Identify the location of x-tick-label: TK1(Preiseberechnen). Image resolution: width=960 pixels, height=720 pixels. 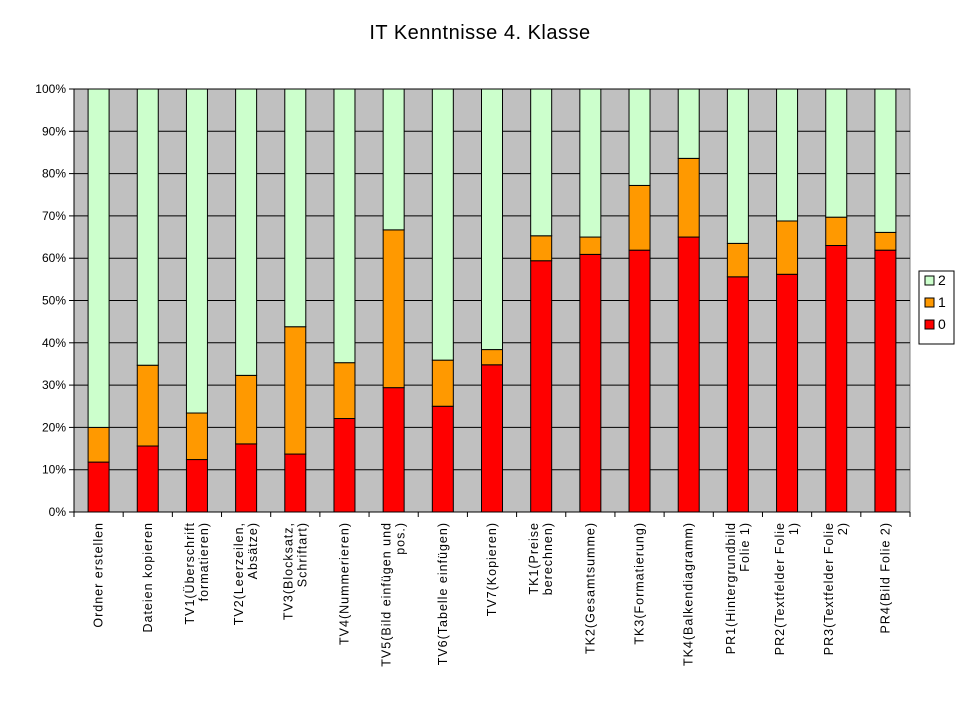
(541, 558).